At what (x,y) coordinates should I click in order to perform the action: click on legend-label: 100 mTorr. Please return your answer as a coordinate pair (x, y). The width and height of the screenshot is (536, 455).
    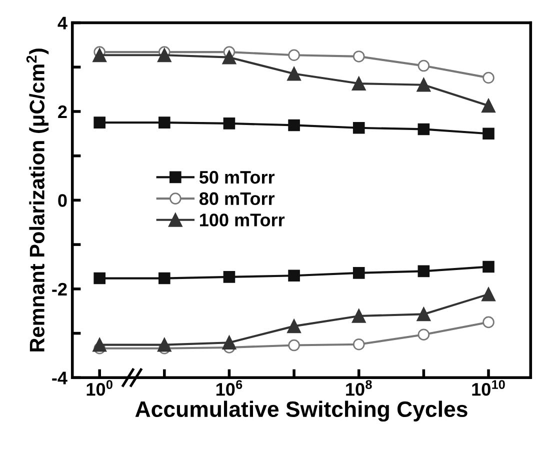
    Looking at the image, I should click on (242, 220).